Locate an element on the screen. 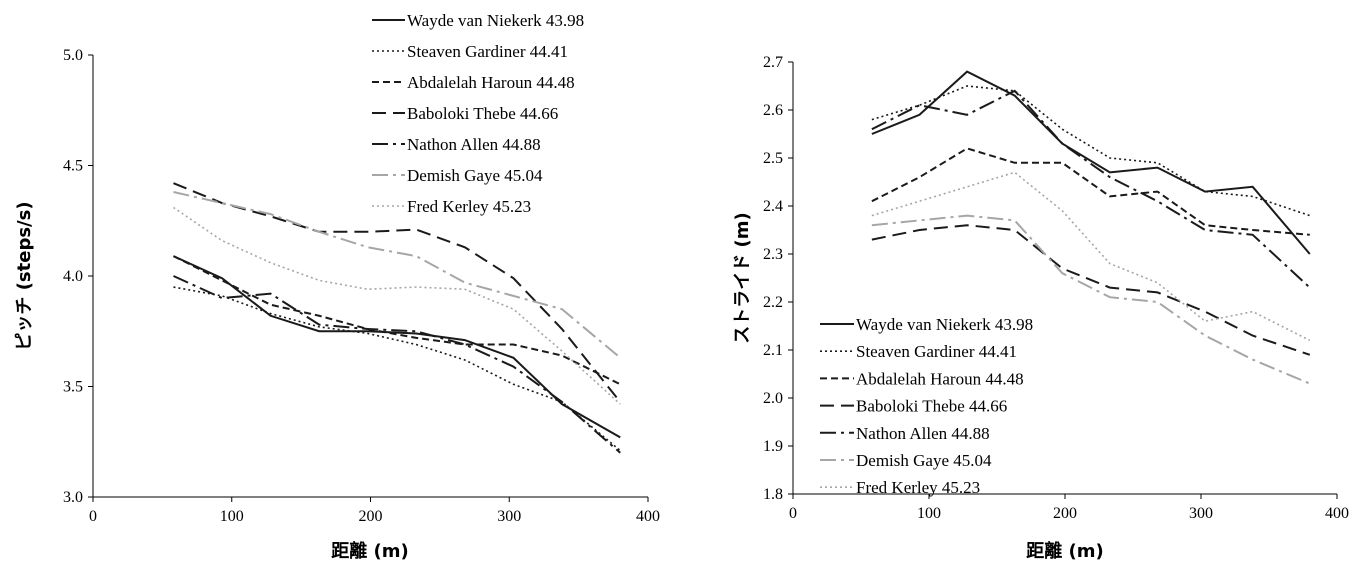 The height and width of the screenshot is (567, 1354). y-tick-label: 1.8 is located at coordinates (773, 494).